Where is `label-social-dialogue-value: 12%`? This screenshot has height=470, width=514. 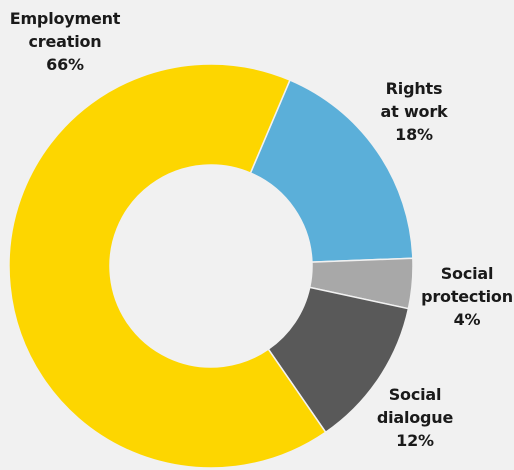
label-social-dialogue-value: 12% is located at coordinates (415, 440).